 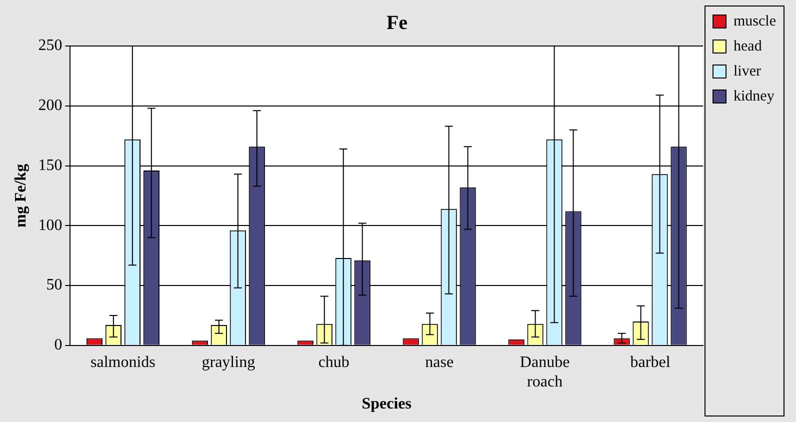 What do you see at coordinates (397, 23) in the screenshot?
I see `chart-title: Fe` at bounding box center [397, 23].